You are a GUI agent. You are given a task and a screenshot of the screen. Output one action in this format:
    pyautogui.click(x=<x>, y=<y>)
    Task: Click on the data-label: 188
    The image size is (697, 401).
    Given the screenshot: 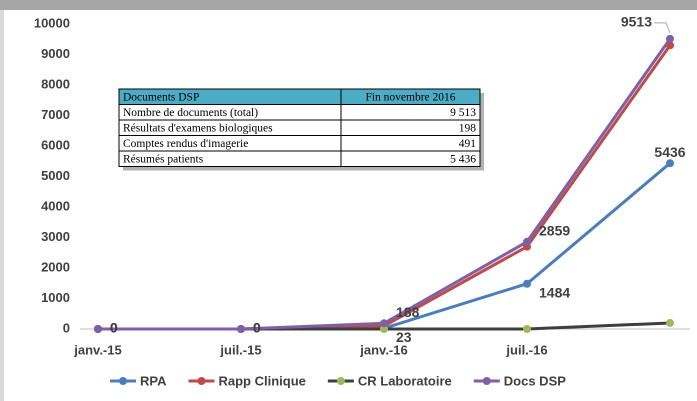 What is the action you would take?
    pyautogui.click(x=408, y=312)
    